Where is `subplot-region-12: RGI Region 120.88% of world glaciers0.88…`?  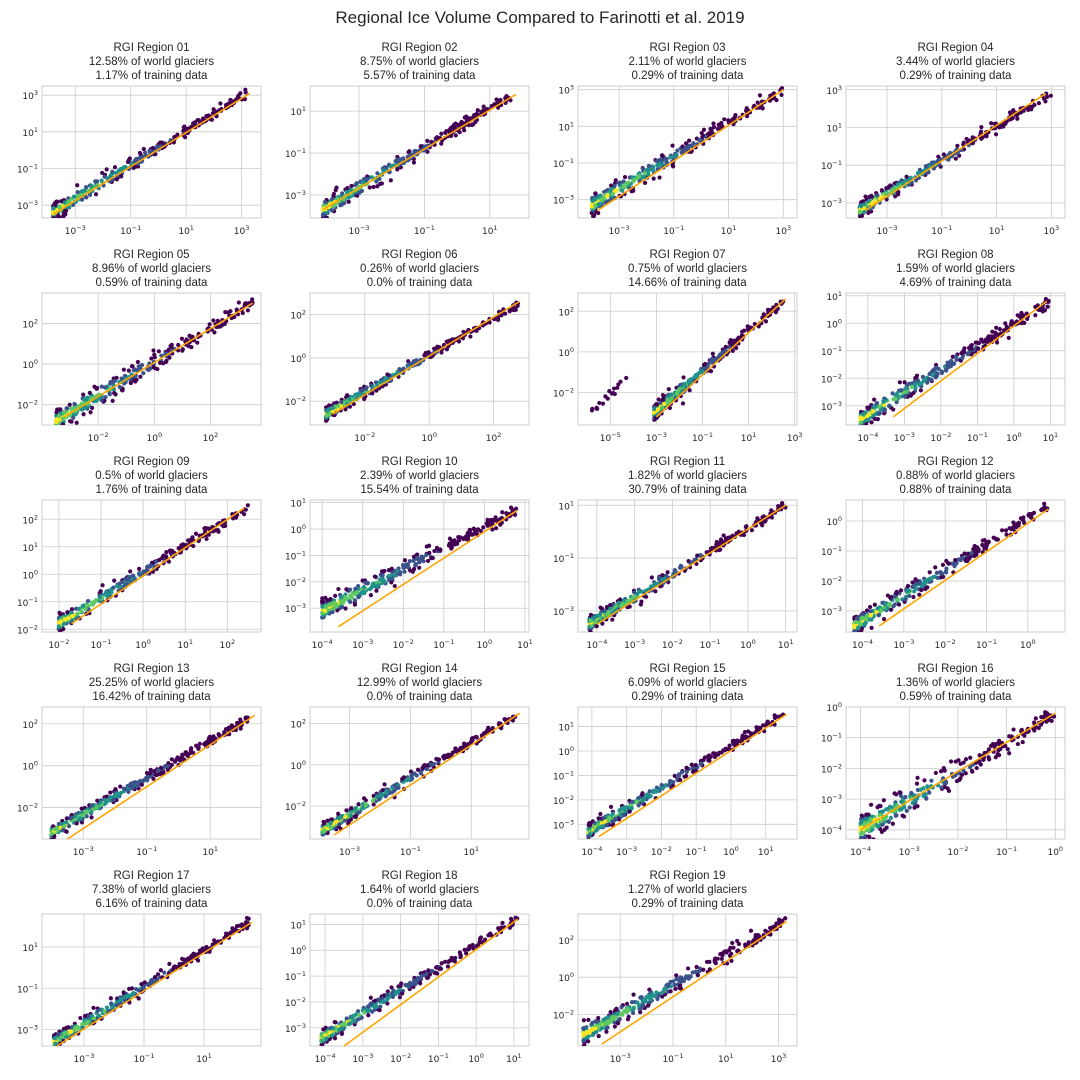 subplot-region-12: RGI Region 120.88% of world glaciers0.88… is located at coordinates (943, 553).